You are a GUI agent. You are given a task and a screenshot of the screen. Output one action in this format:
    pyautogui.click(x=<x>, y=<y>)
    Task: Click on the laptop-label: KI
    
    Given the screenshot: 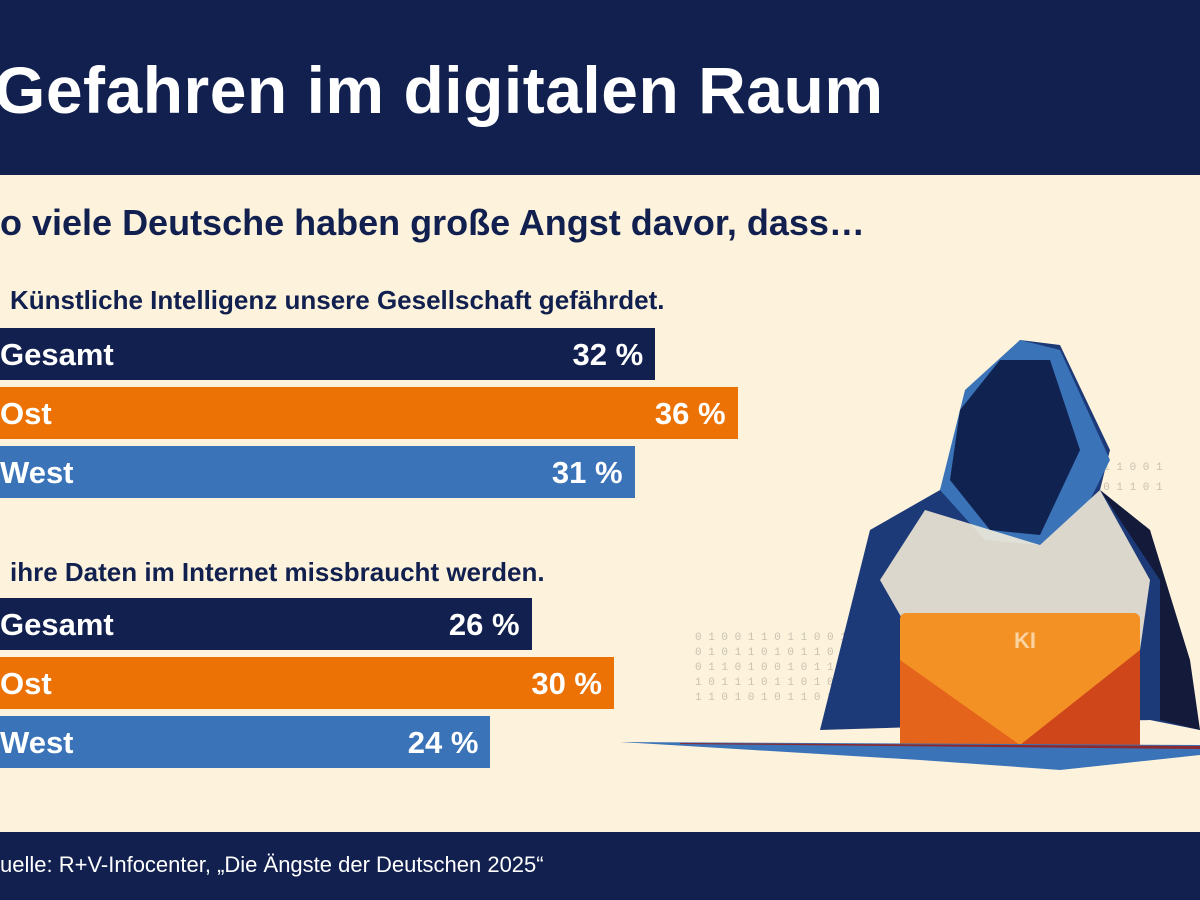 What is the action you would take?
    pyautogui.click(x=1025, y=640)
    